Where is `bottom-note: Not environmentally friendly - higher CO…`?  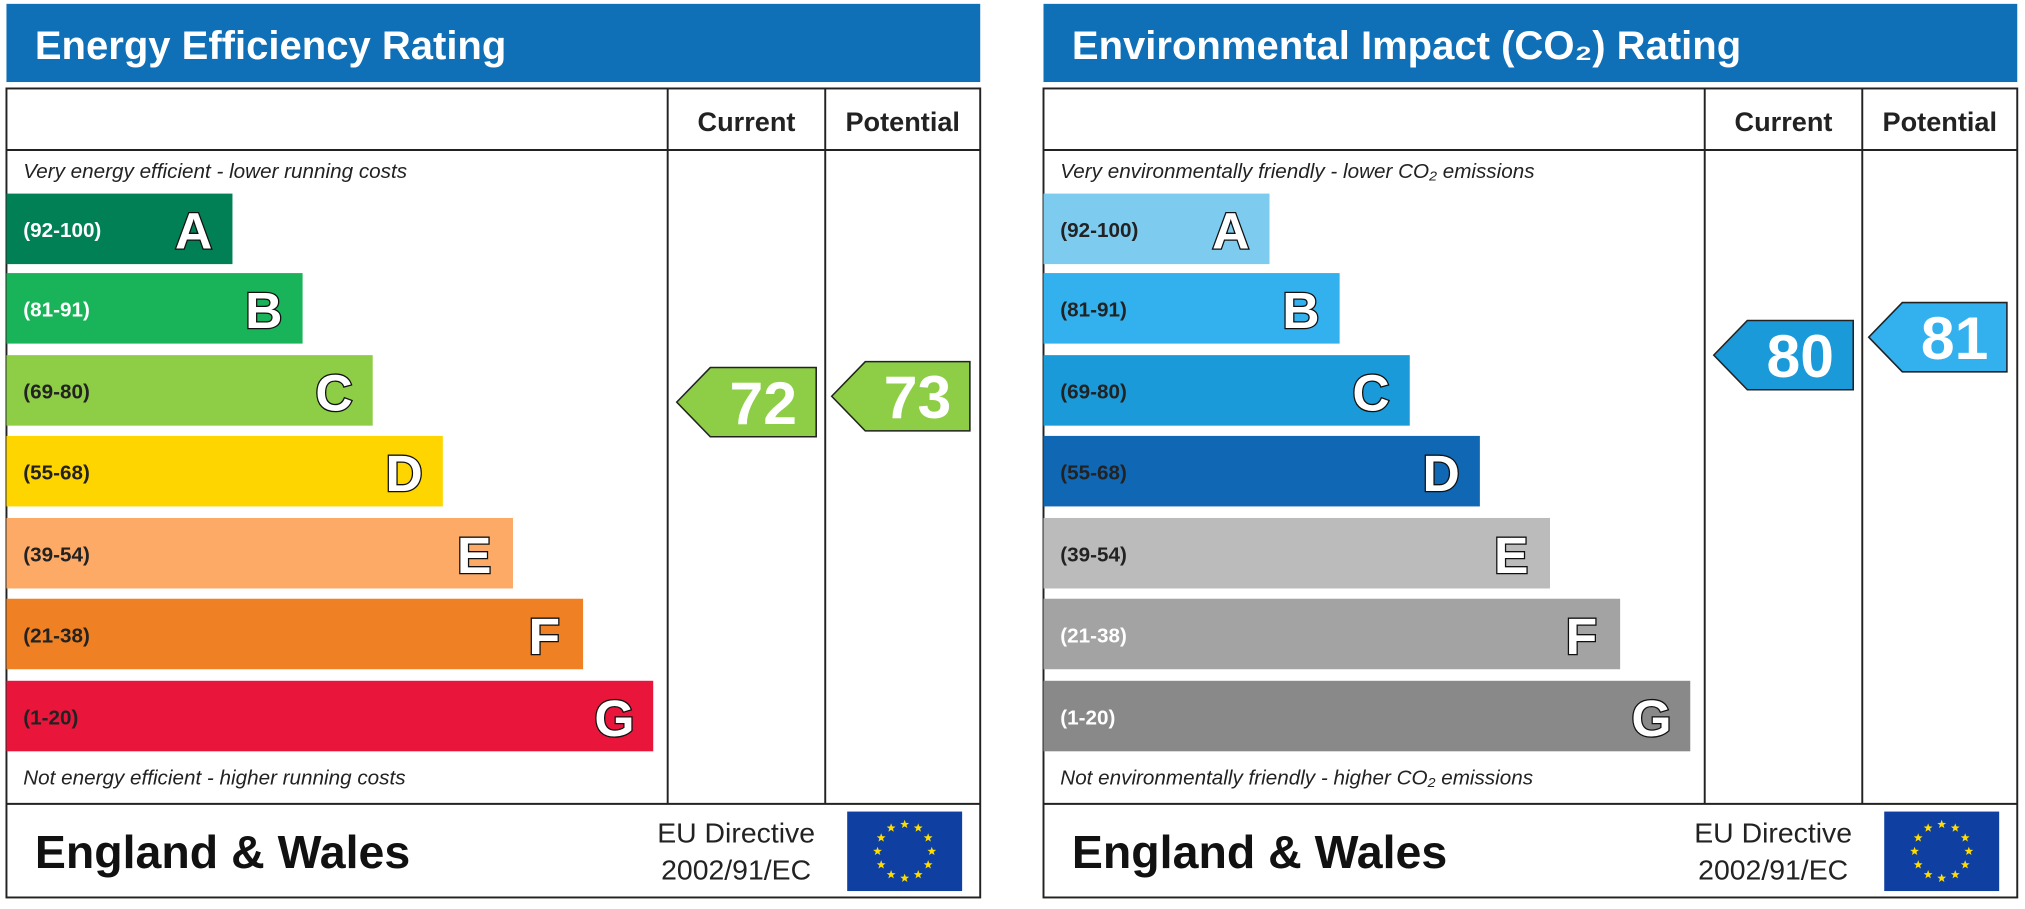
bottom-note: Not environmentally friendly - higher CO… is located at coordinates (1296, 778).